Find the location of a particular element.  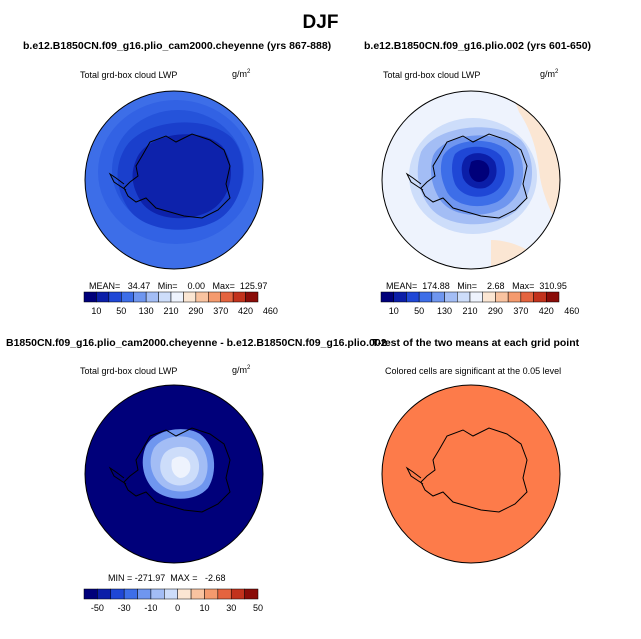

panel-2-colorbar is located at coordinates (470, 297).